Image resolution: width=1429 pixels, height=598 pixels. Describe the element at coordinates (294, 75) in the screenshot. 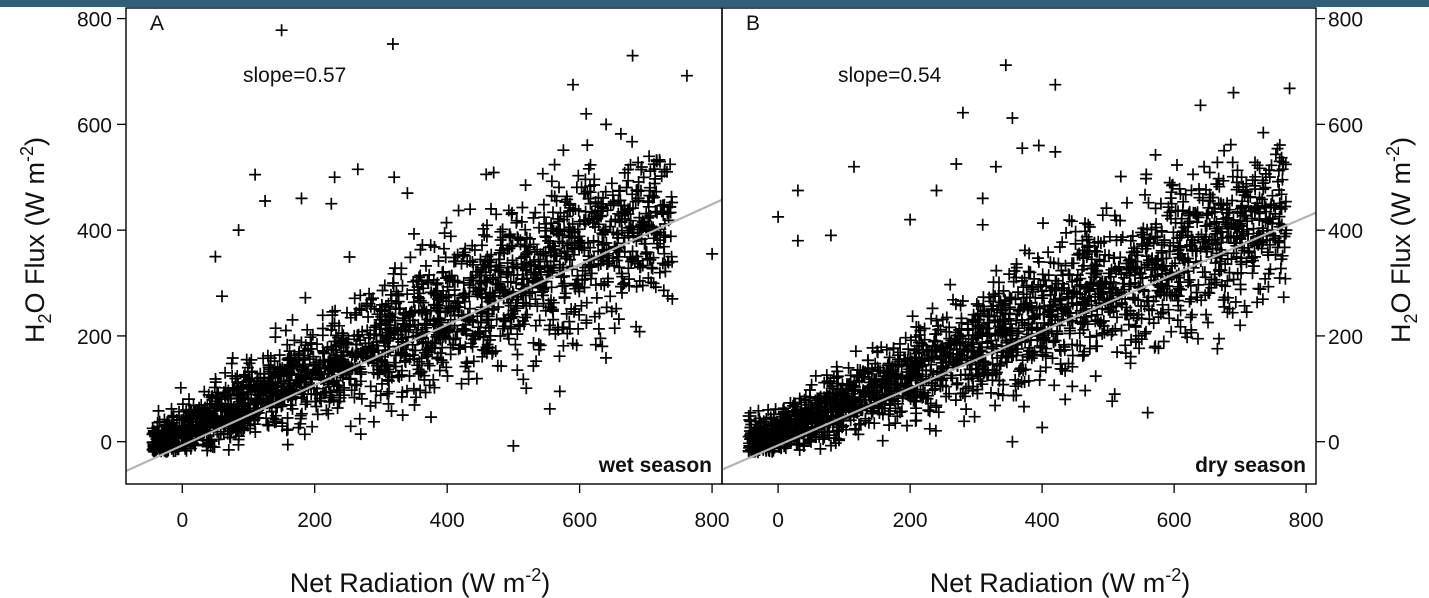

I see `panel-a-slope-annotation: slope=0.57` at that location.